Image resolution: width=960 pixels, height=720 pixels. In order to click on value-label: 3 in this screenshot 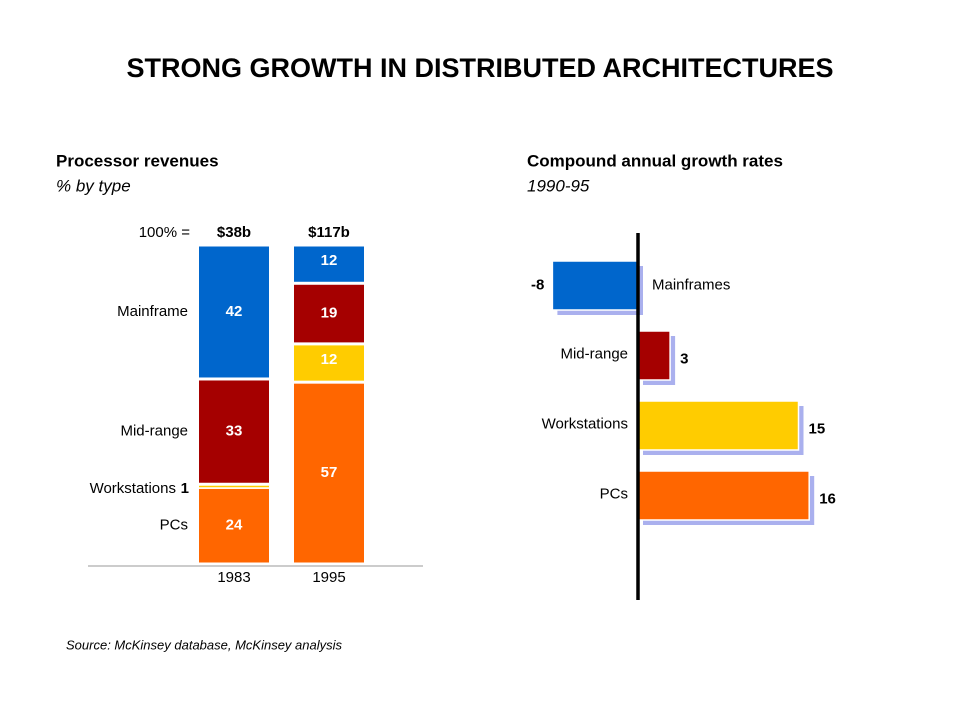, I will do `click(684, 358)`.